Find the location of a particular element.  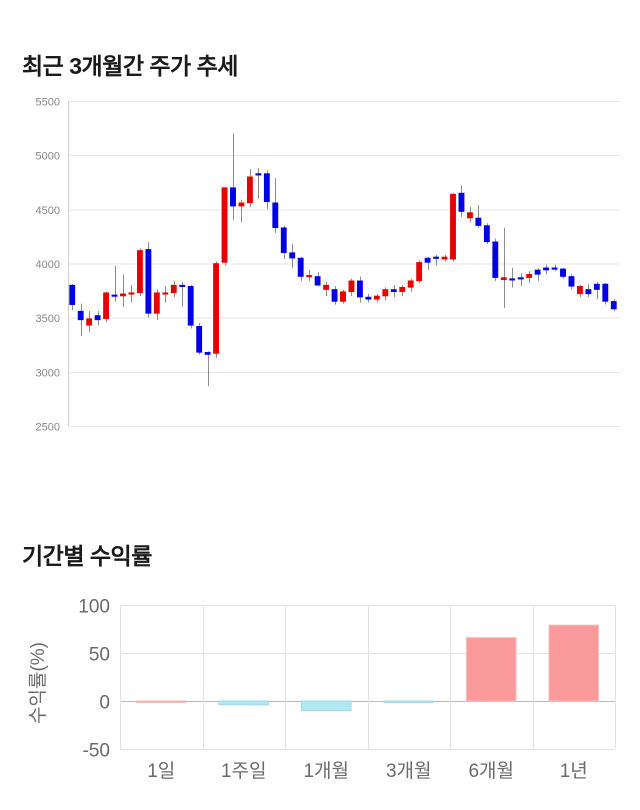

returns-chart-title: 기간별 수익률 is located at coordinates (87, 556).